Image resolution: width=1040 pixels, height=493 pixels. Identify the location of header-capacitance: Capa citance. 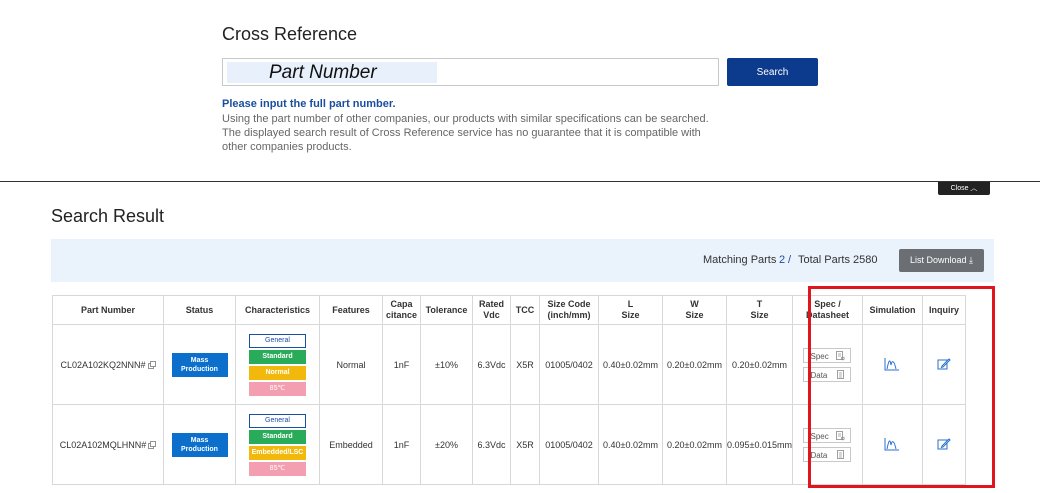
(401, 310).